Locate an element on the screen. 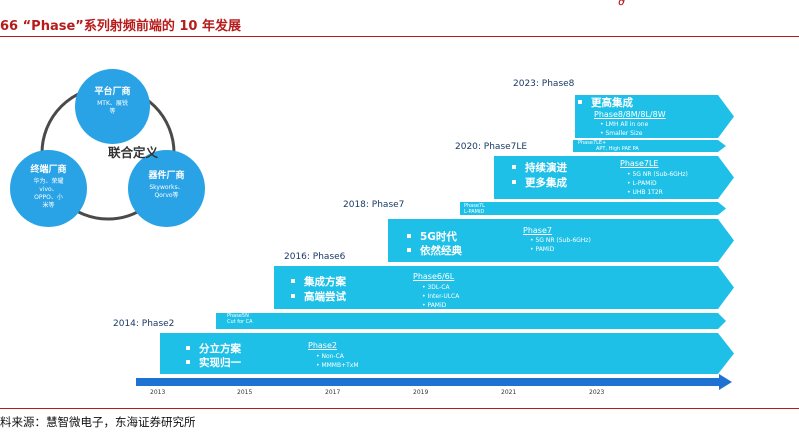 This screenshot has height=435, width=799. phase7le-plus-label: Phase7LE+ APT, High PAE PA is located at coordinates (608, 146).